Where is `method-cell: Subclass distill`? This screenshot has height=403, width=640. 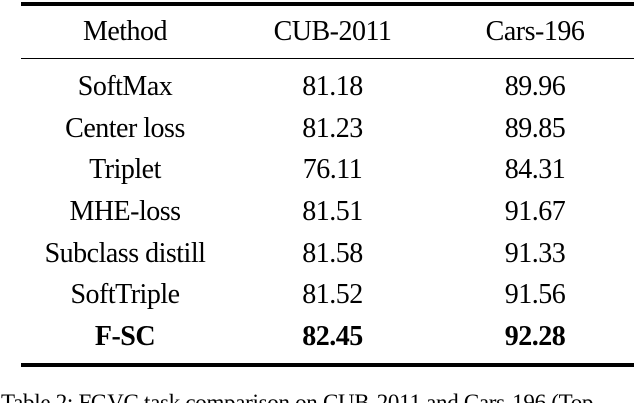
method-cell: Subclass distill is located at coordinates (125, 253).